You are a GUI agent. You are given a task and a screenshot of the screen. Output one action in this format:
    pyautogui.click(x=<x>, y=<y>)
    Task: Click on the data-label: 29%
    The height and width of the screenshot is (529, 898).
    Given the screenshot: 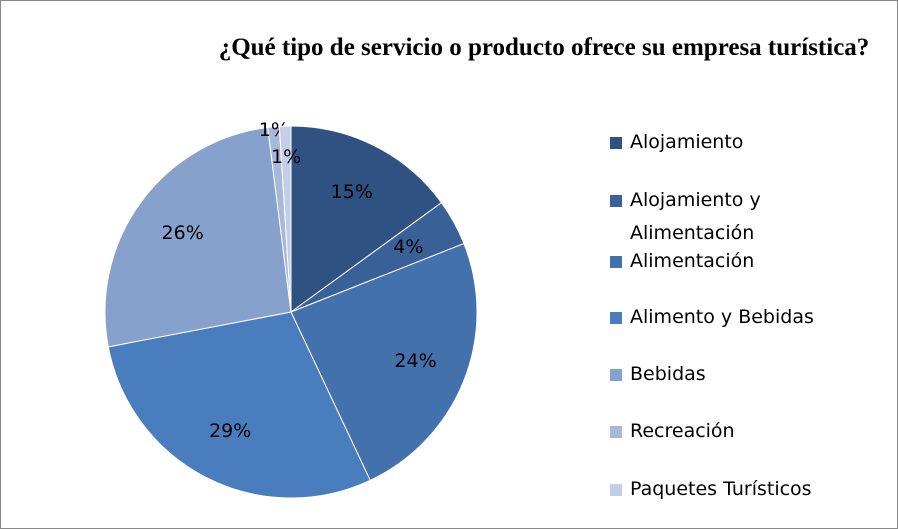 What is the action you would take?
    pyautogui.click(x=230, y=431)
    